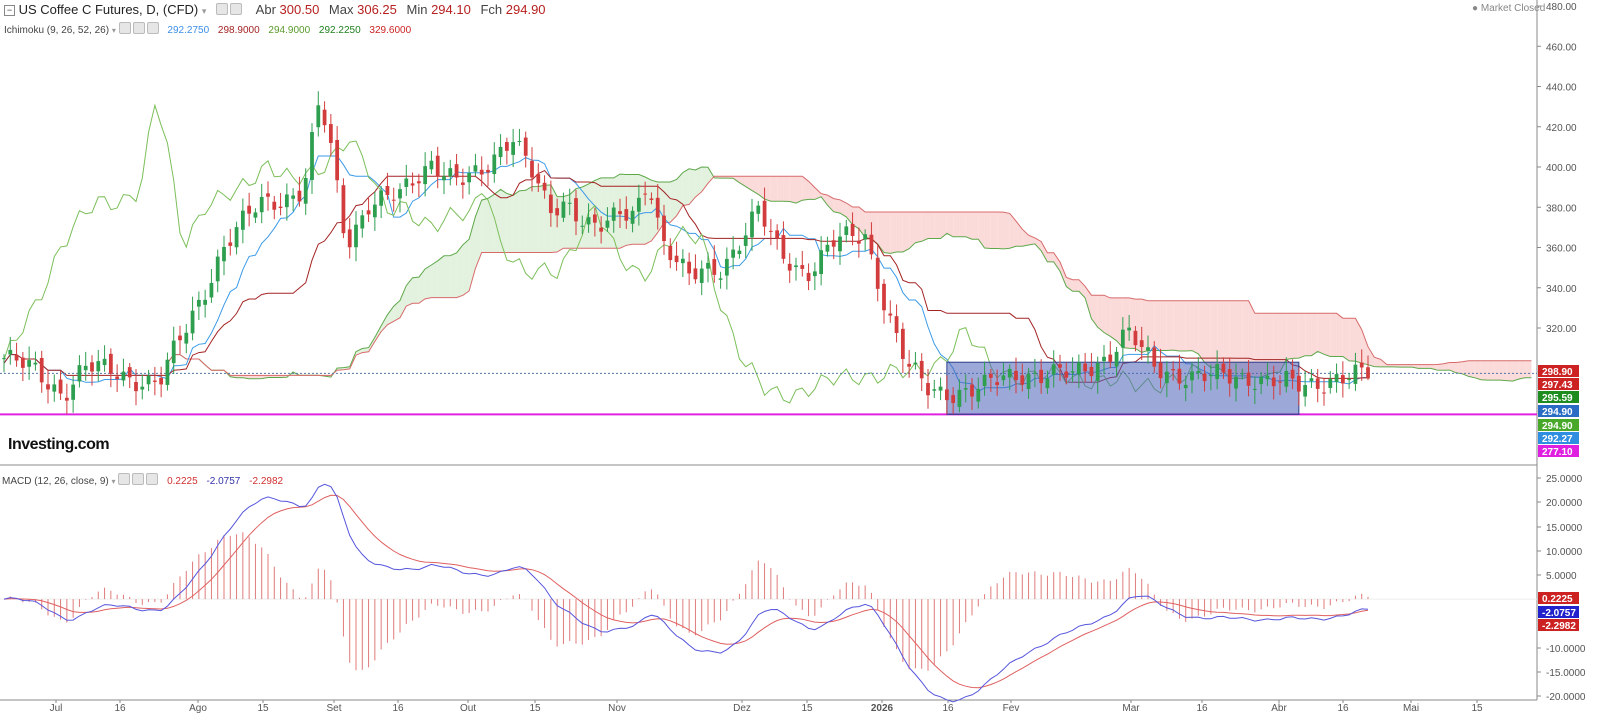  I want to click on close-icon, so click(152, 28).